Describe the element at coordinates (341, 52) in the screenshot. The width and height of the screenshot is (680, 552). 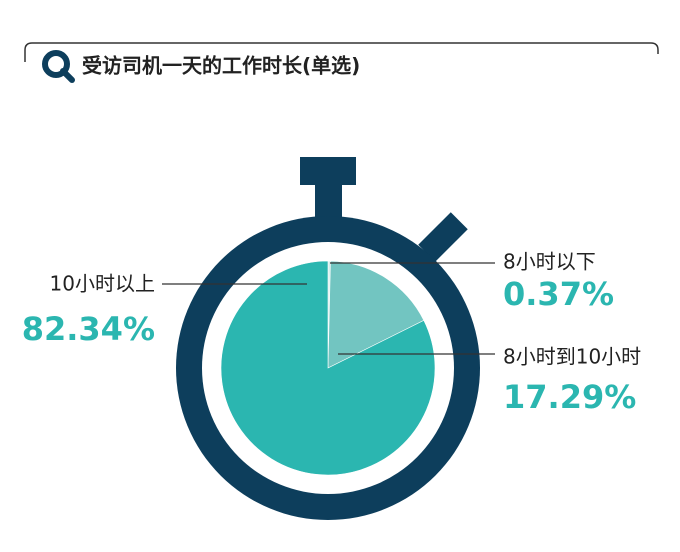
I see `header-border` at that location.